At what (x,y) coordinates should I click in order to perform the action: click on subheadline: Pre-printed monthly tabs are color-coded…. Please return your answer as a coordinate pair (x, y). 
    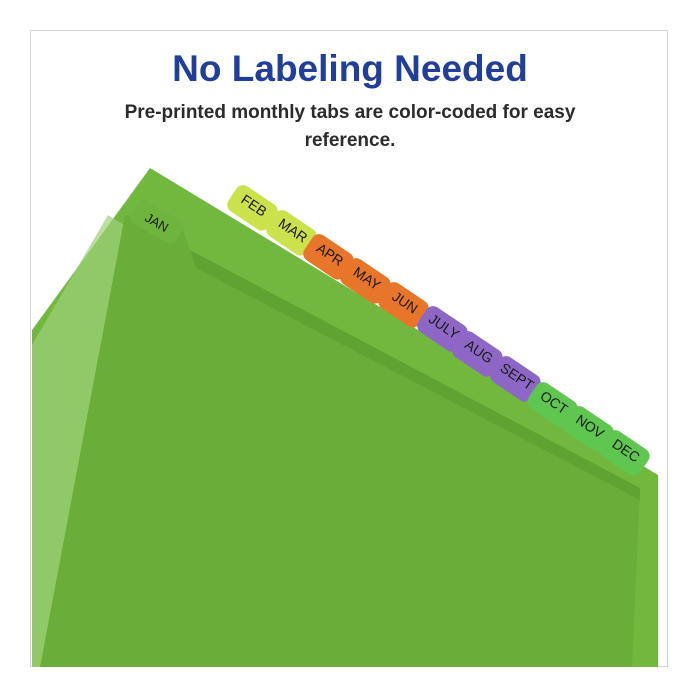
    Looking at the image, I should click on (350, 126).